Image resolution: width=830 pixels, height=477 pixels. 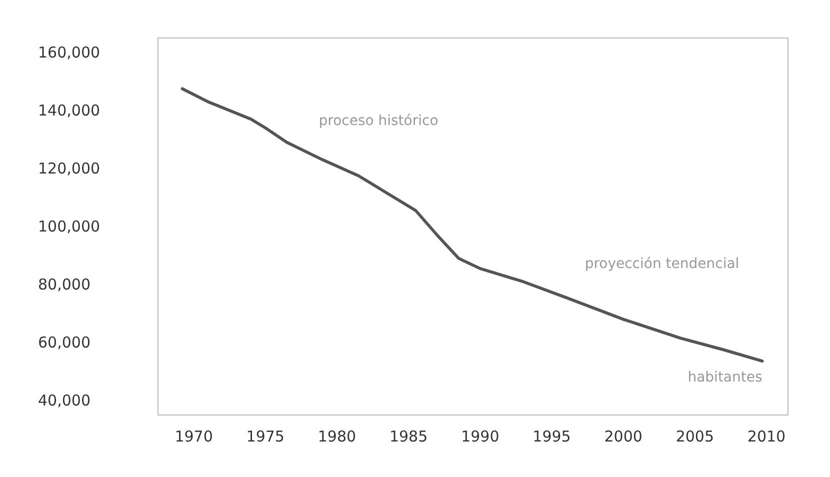 I want to click on x-tick-label: 1985, so click(x=408, y=437).